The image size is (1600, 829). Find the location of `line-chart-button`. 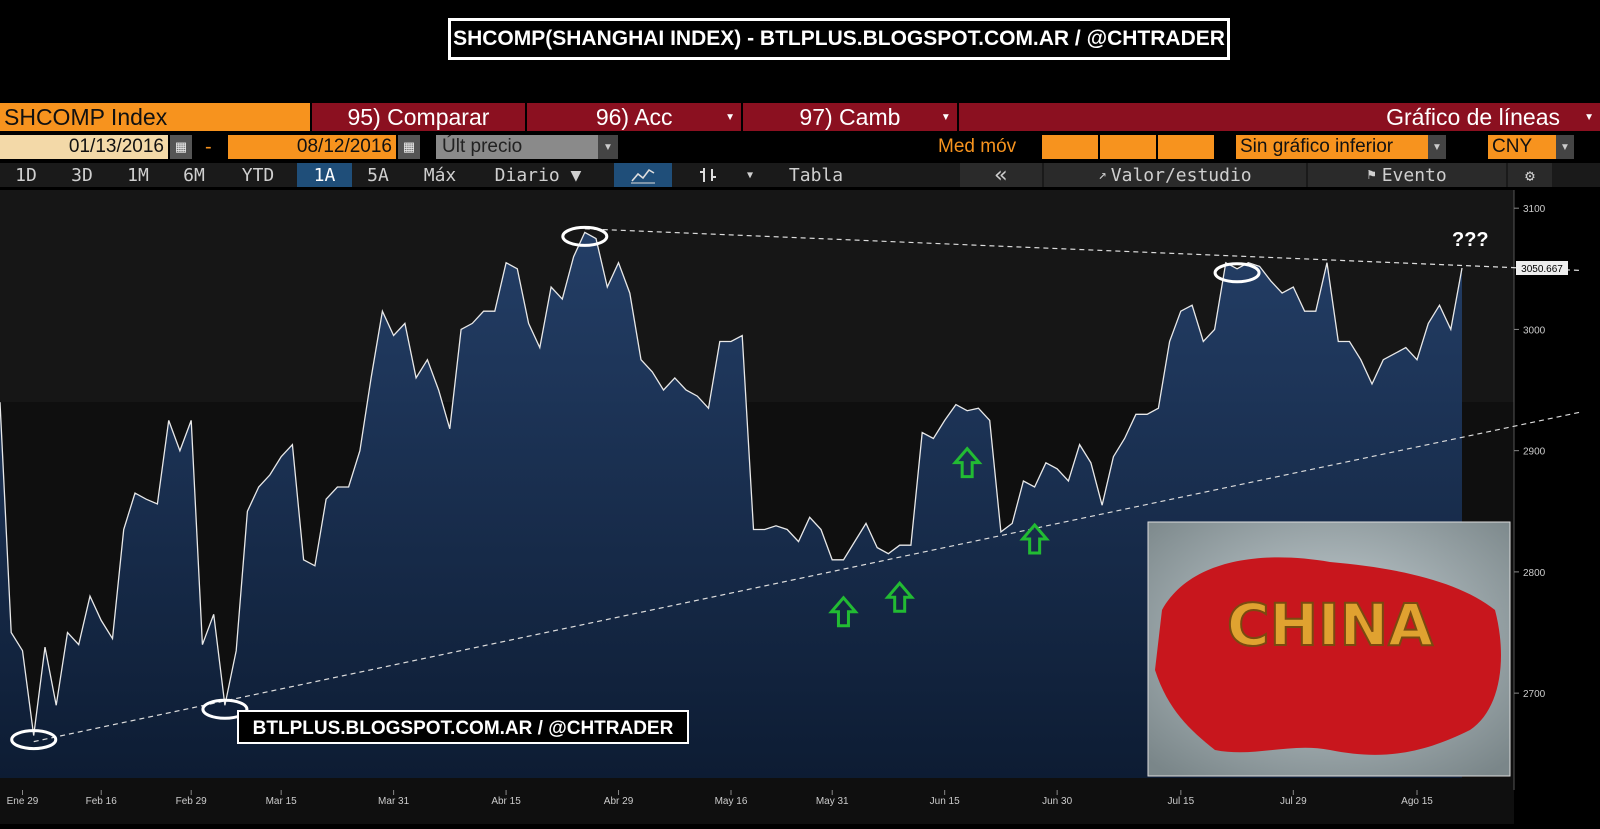

line-chart-button is located at coordinates (643, 175).